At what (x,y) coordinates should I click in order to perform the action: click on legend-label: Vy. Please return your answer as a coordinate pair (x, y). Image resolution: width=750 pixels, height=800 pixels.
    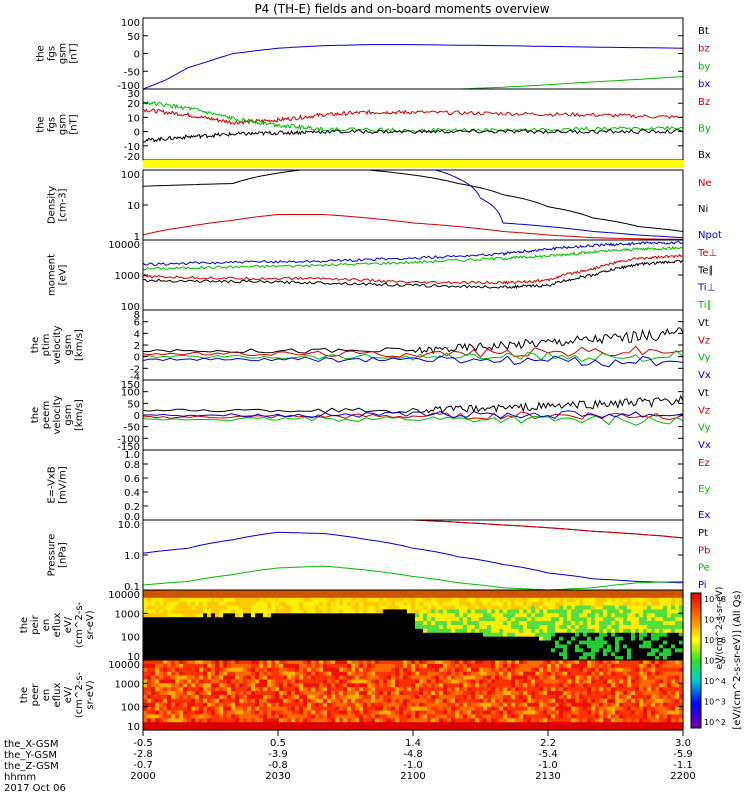
    Looking at the image, I should click on (704, 358).